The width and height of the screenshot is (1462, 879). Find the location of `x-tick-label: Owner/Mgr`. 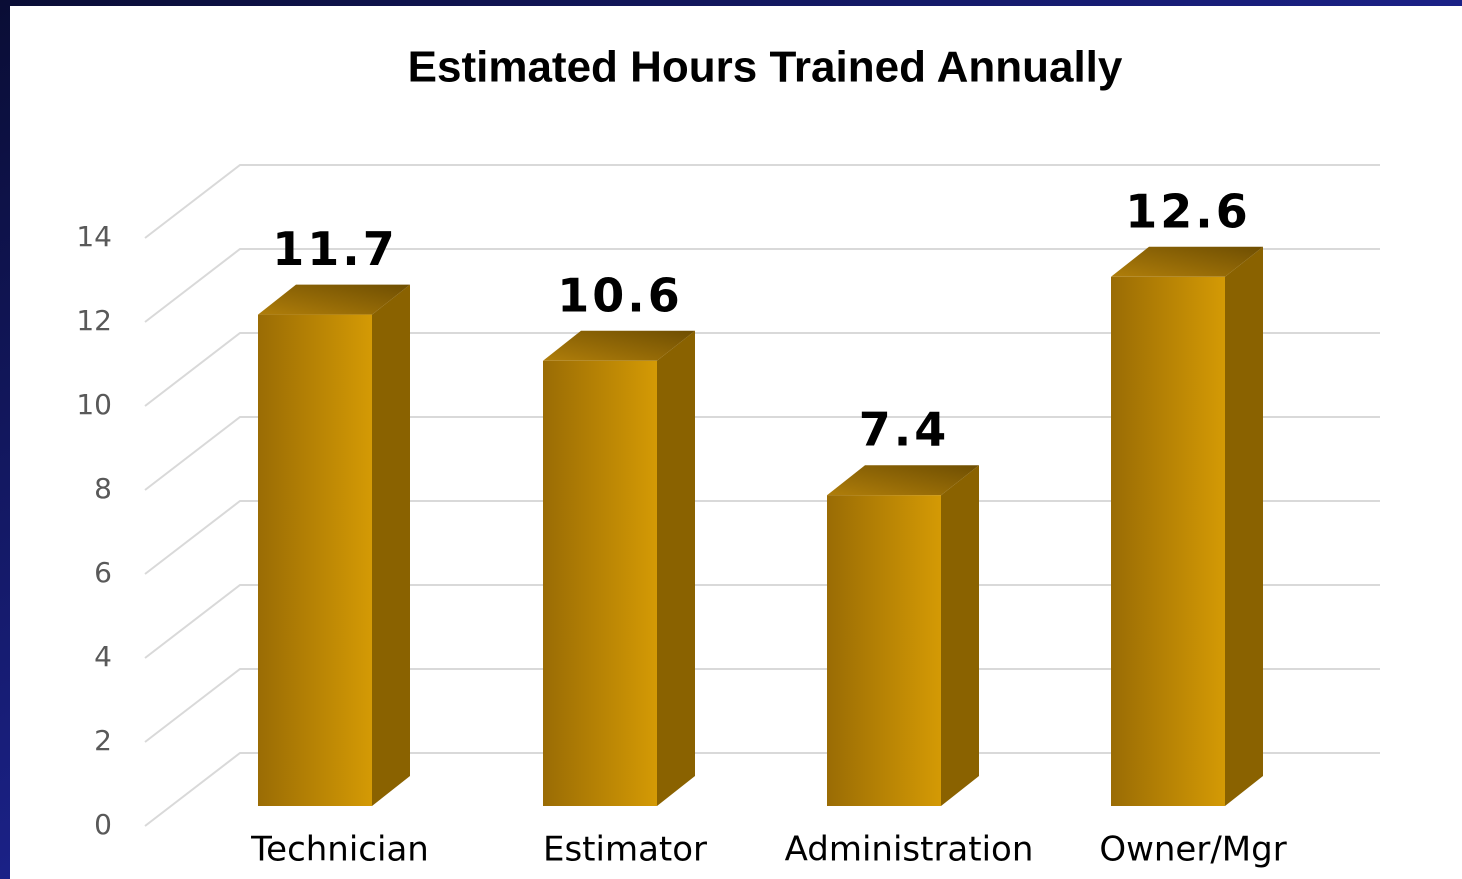

x-tick-label: Owner/Mgr is located at coordinates (1192, 850).